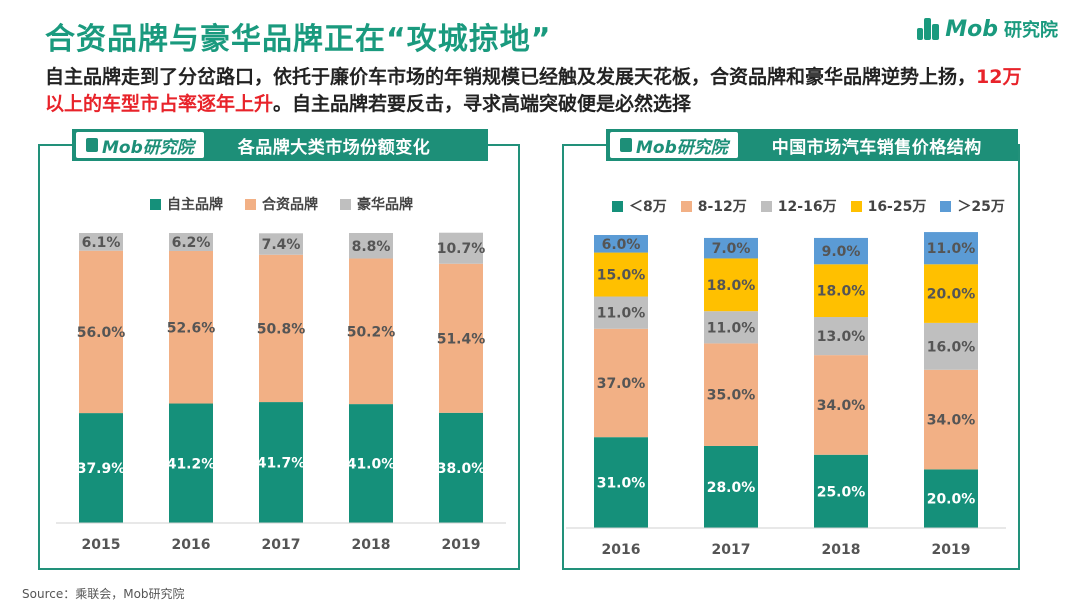 This screenshot has width=1080, height=608. I want to click on data-label: 13.0%, so click(841, 337).